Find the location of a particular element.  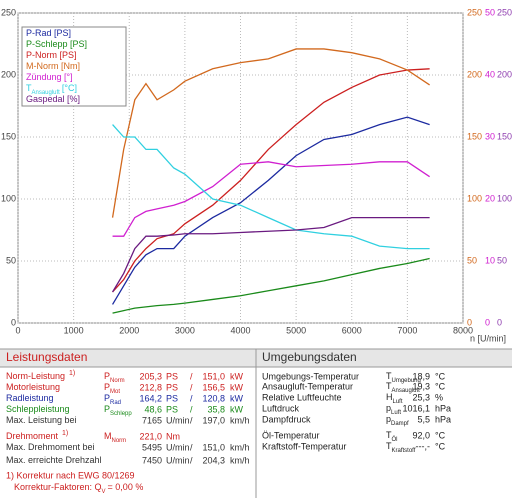

y-right-tick-label: 0 is located at coordinates (487, 322).